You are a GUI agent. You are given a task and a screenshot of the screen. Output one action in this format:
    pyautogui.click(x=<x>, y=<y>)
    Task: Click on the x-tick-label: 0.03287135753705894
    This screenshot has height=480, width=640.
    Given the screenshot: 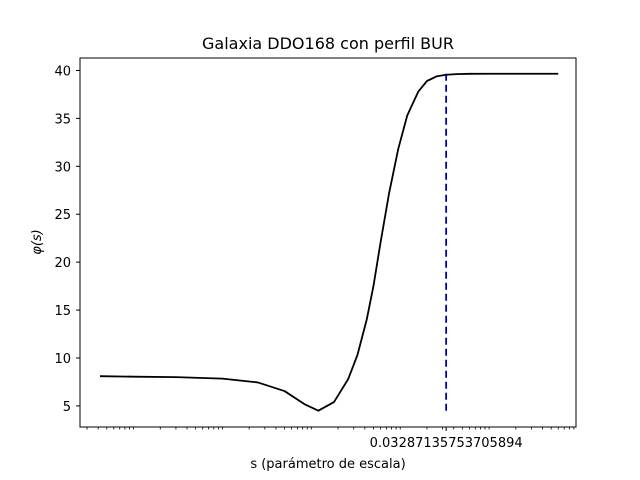 What is the action you would take?
    pyautogui.click(x=446, y=443)
    